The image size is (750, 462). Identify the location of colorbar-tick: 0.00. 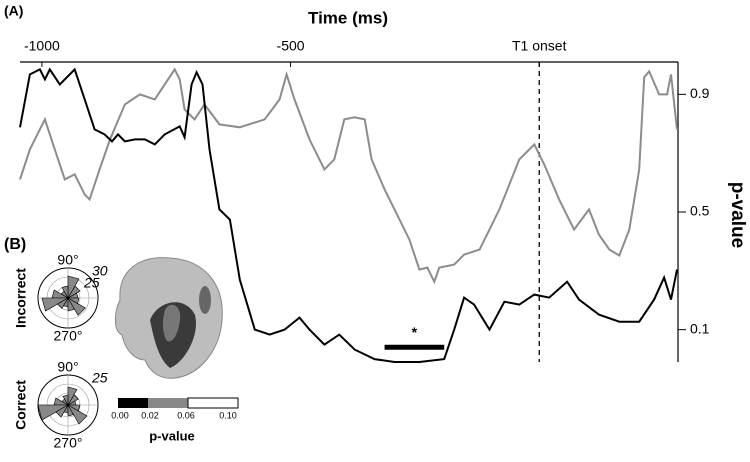
(120, 415).